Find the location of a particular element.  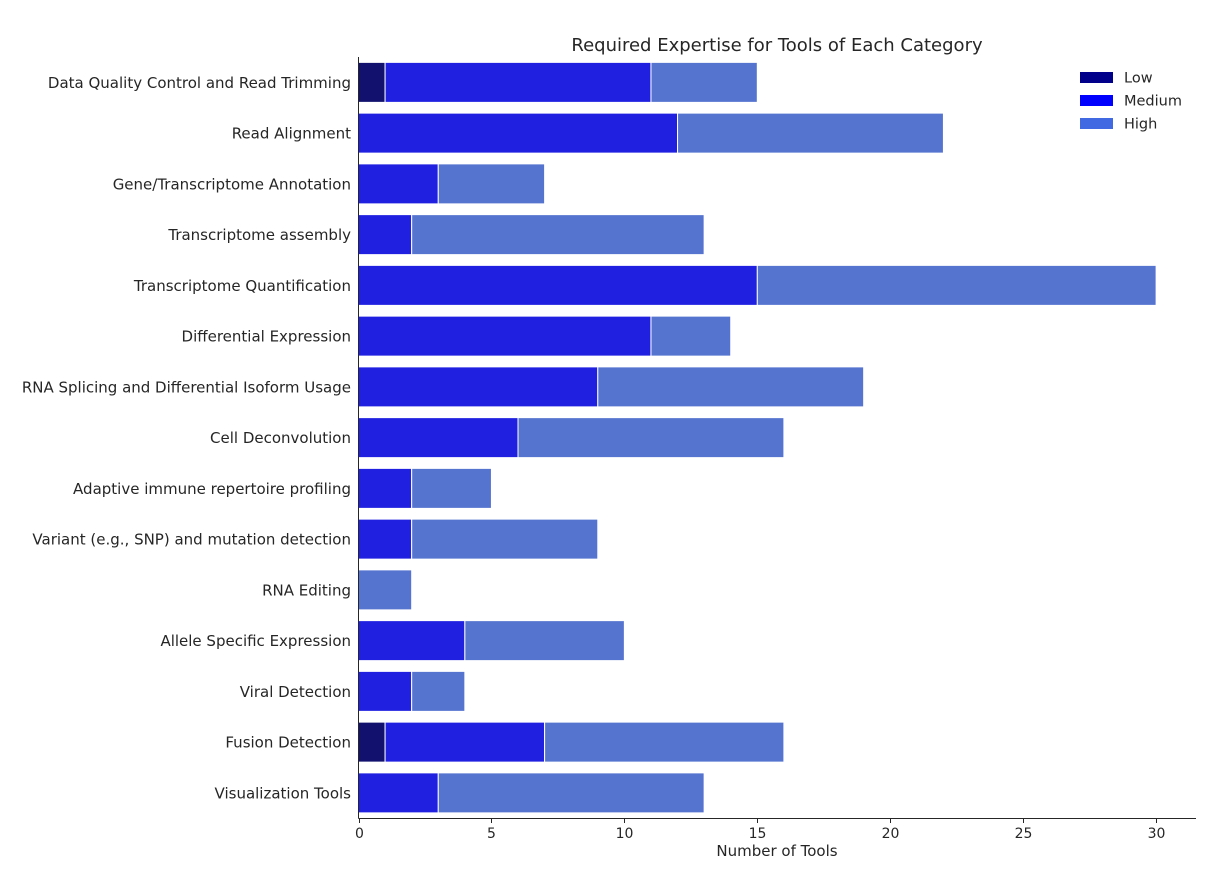

legend-swatch-high is located at coordinates (1096, 123).